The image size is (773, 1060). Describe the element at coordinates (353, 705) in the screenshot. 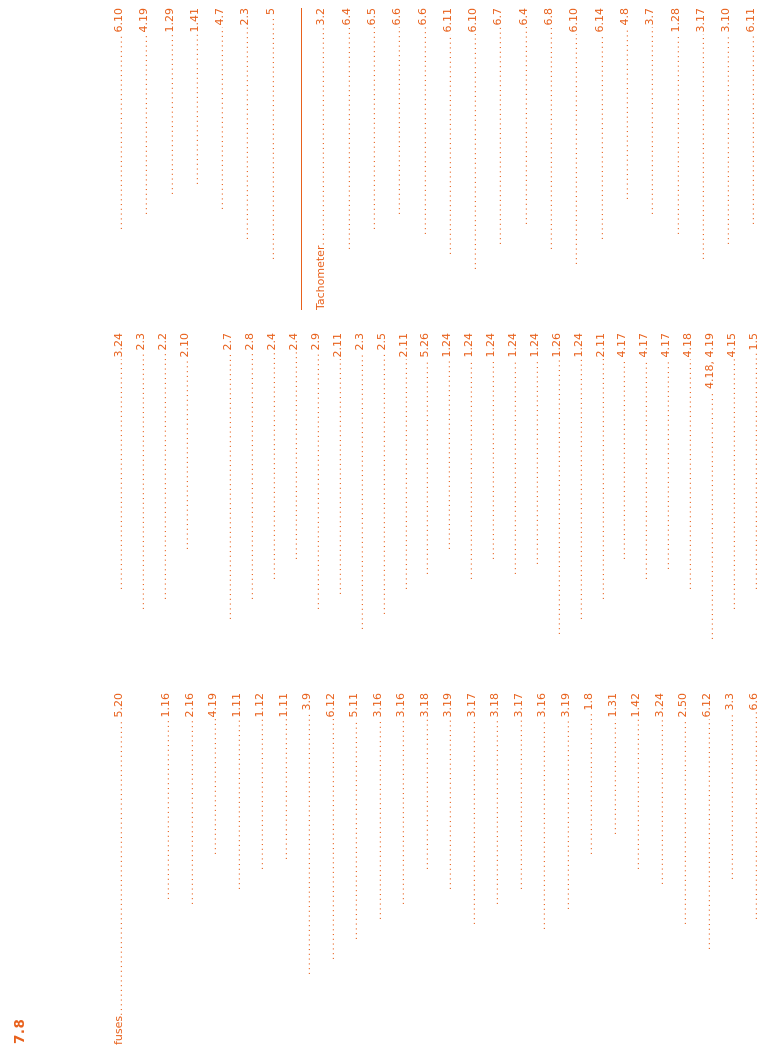

I see `entry-page-number: 5.11` at that location.